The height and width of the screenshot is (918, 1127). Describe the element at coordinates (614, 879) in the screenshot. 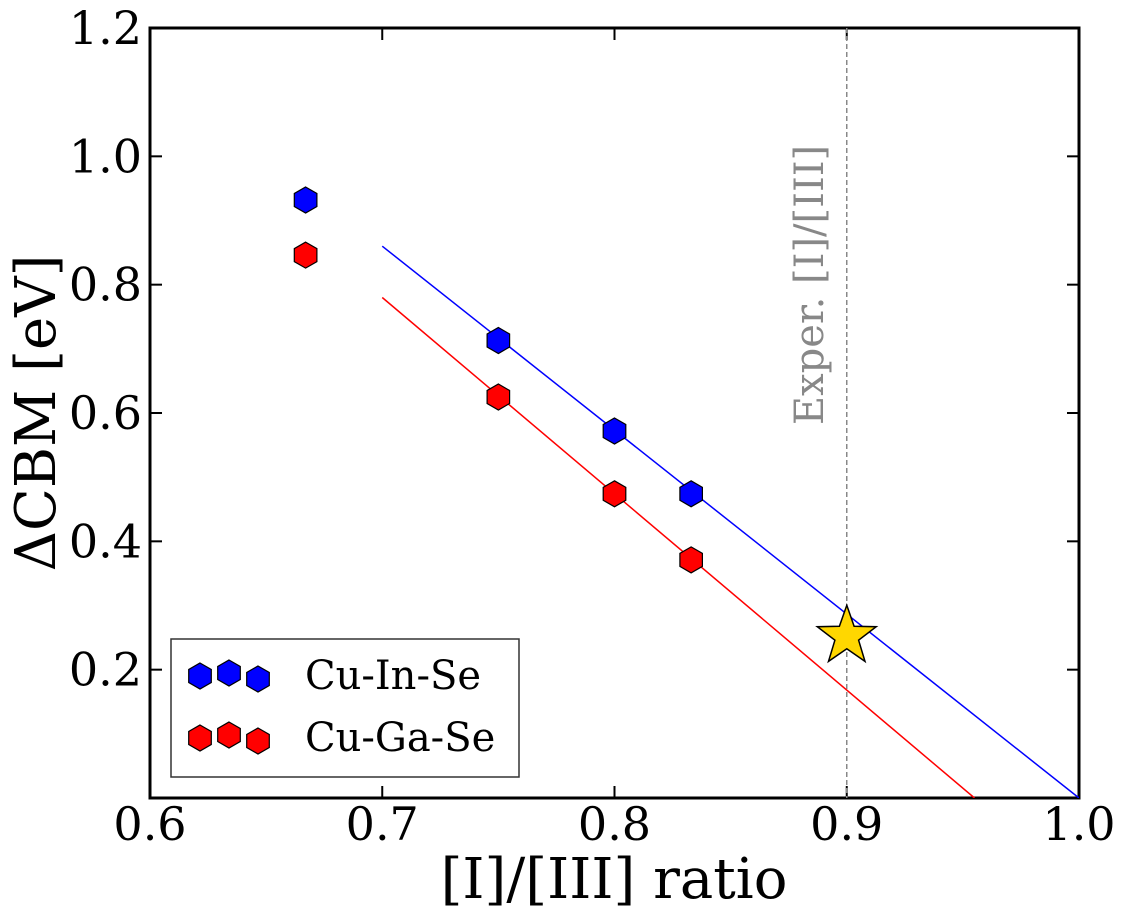

I see `x-axis-title: [I]/[III] ratio` at that location.